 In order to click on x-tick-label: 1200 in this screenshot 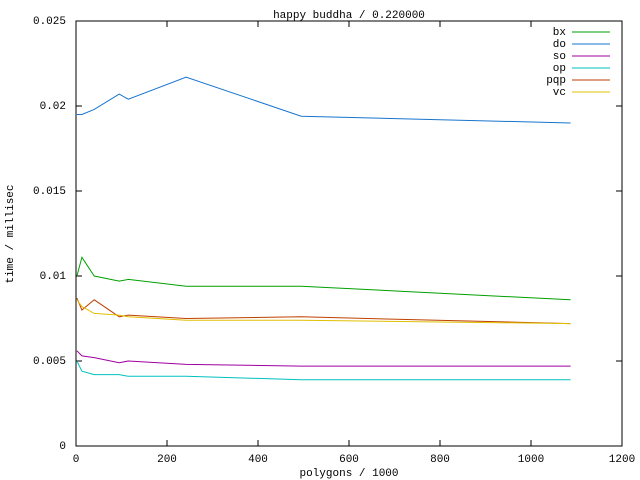, I will do `click(622, 460)`.